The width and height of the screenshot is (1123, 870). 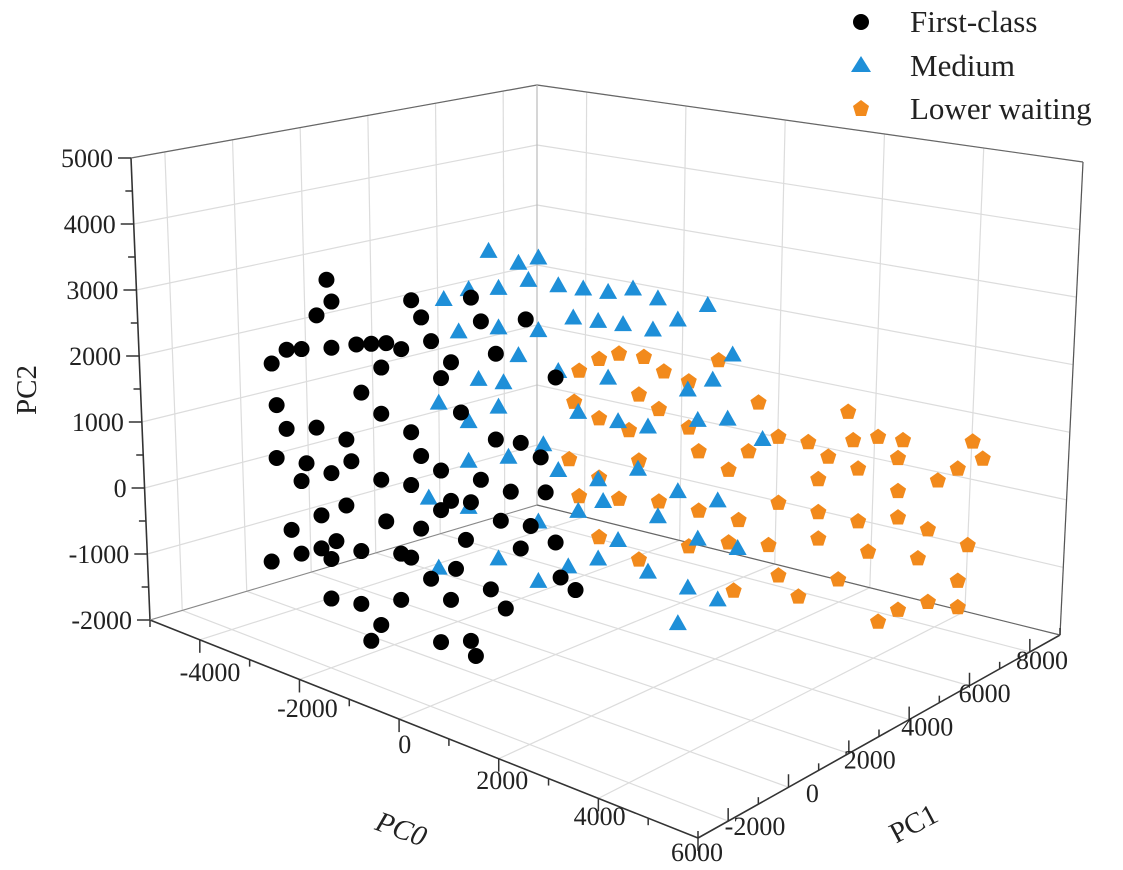 I want to click on wall-gridline-y, so click(x=504, y=303).